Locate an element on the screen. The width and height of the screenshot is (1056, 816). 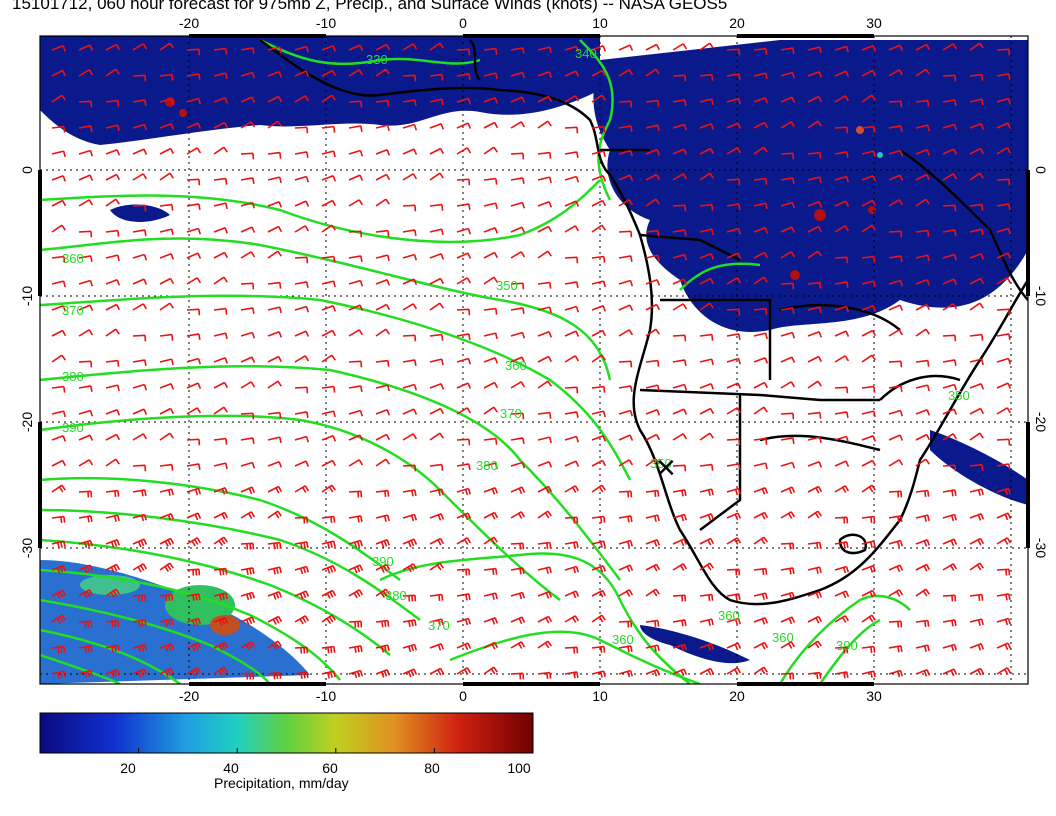
top-lon-labels: -20 -10 0 10 20 30 is located at coordinates (530, 23).